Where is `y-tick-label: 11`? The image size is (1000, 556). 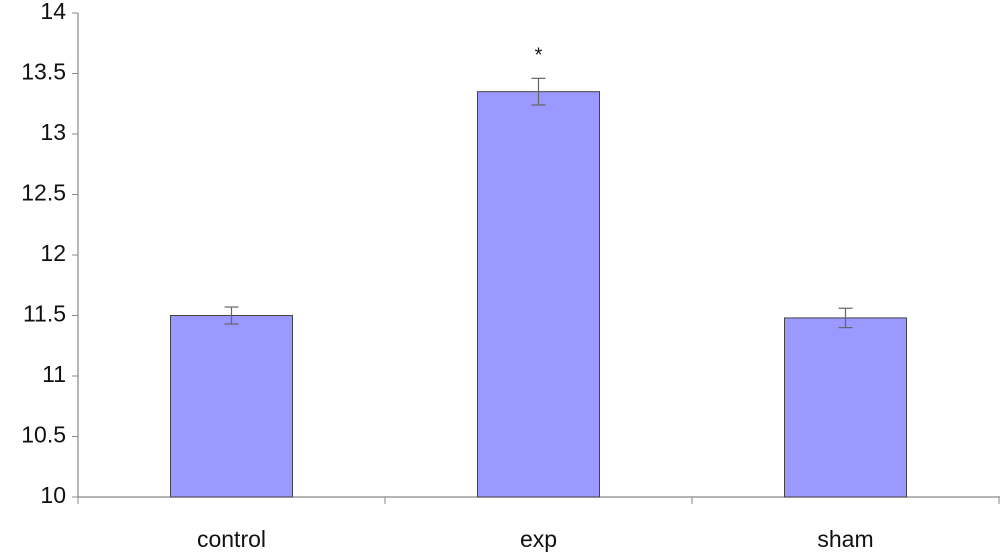 y-tick-label: 11 is located at coordinates (54, 374).